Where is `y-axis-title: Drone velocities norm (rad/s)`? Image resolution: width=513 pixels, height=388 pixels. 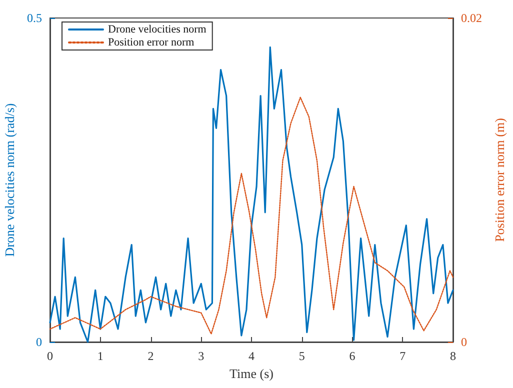
y-axis-title: Drone velocities norm (rad/s) is located at coordinates (10, 180).